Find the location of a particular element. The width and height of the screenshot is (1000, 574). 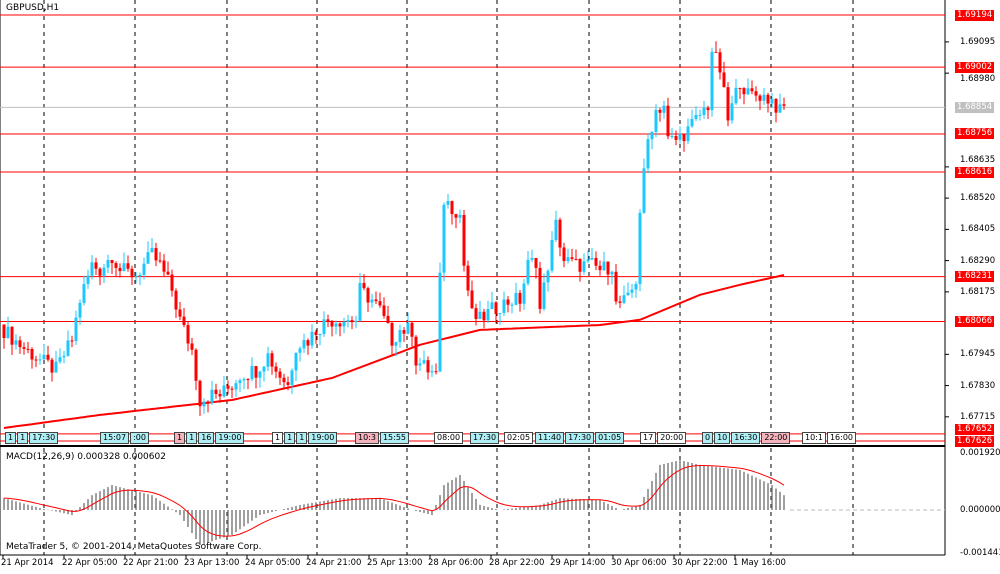

x-tick-label: 24 Apr 21:00 is located at coordinates (334, 563).